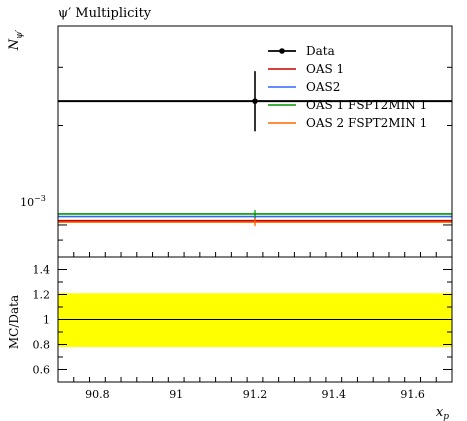 This screenshot has height=421, width=467. I want to click on ratio-y-axis-label: MC/Data, so click(14, 322).